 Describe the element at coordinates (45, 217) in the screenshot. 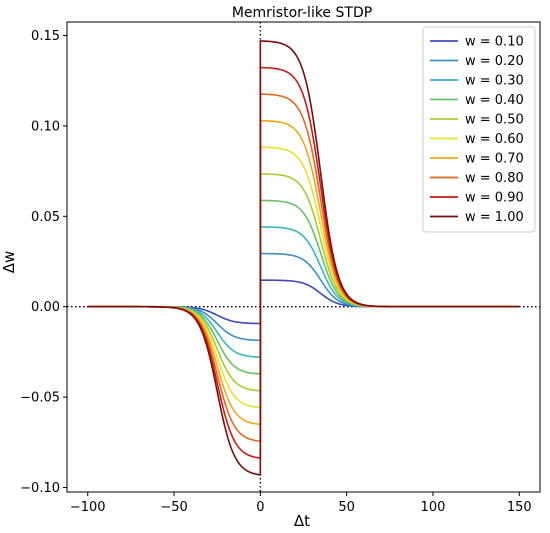

I see `y-tick-label: 0.05` at that location.